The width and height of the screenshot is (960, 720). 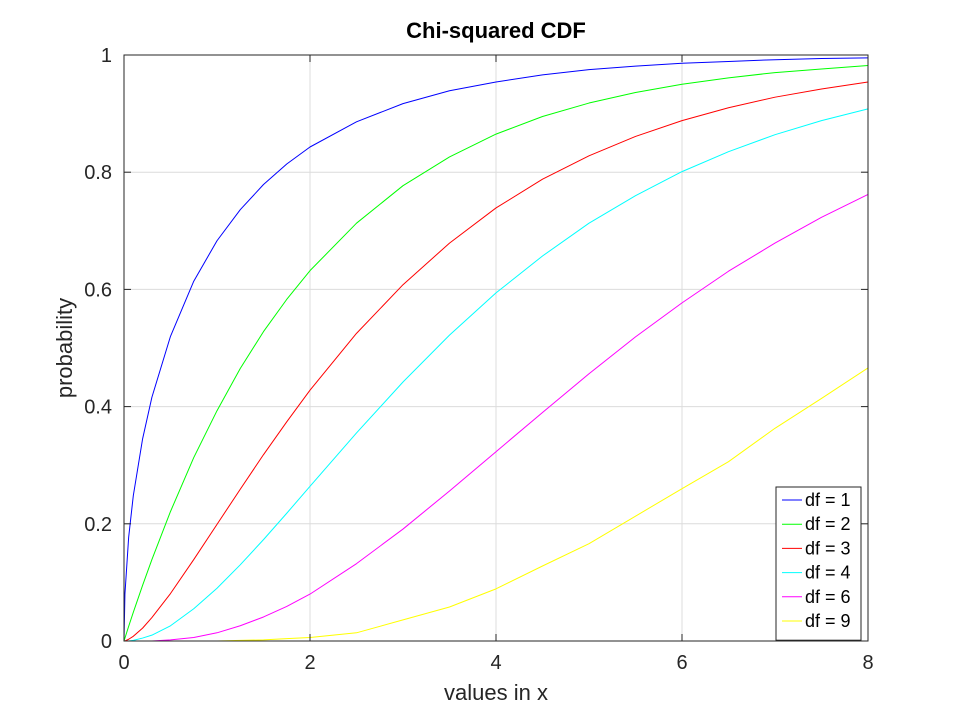 What do you see at coordinates (828, 500) in the screenshot?
I see `legend-label: df = 1` at bounding box center [828, 500].